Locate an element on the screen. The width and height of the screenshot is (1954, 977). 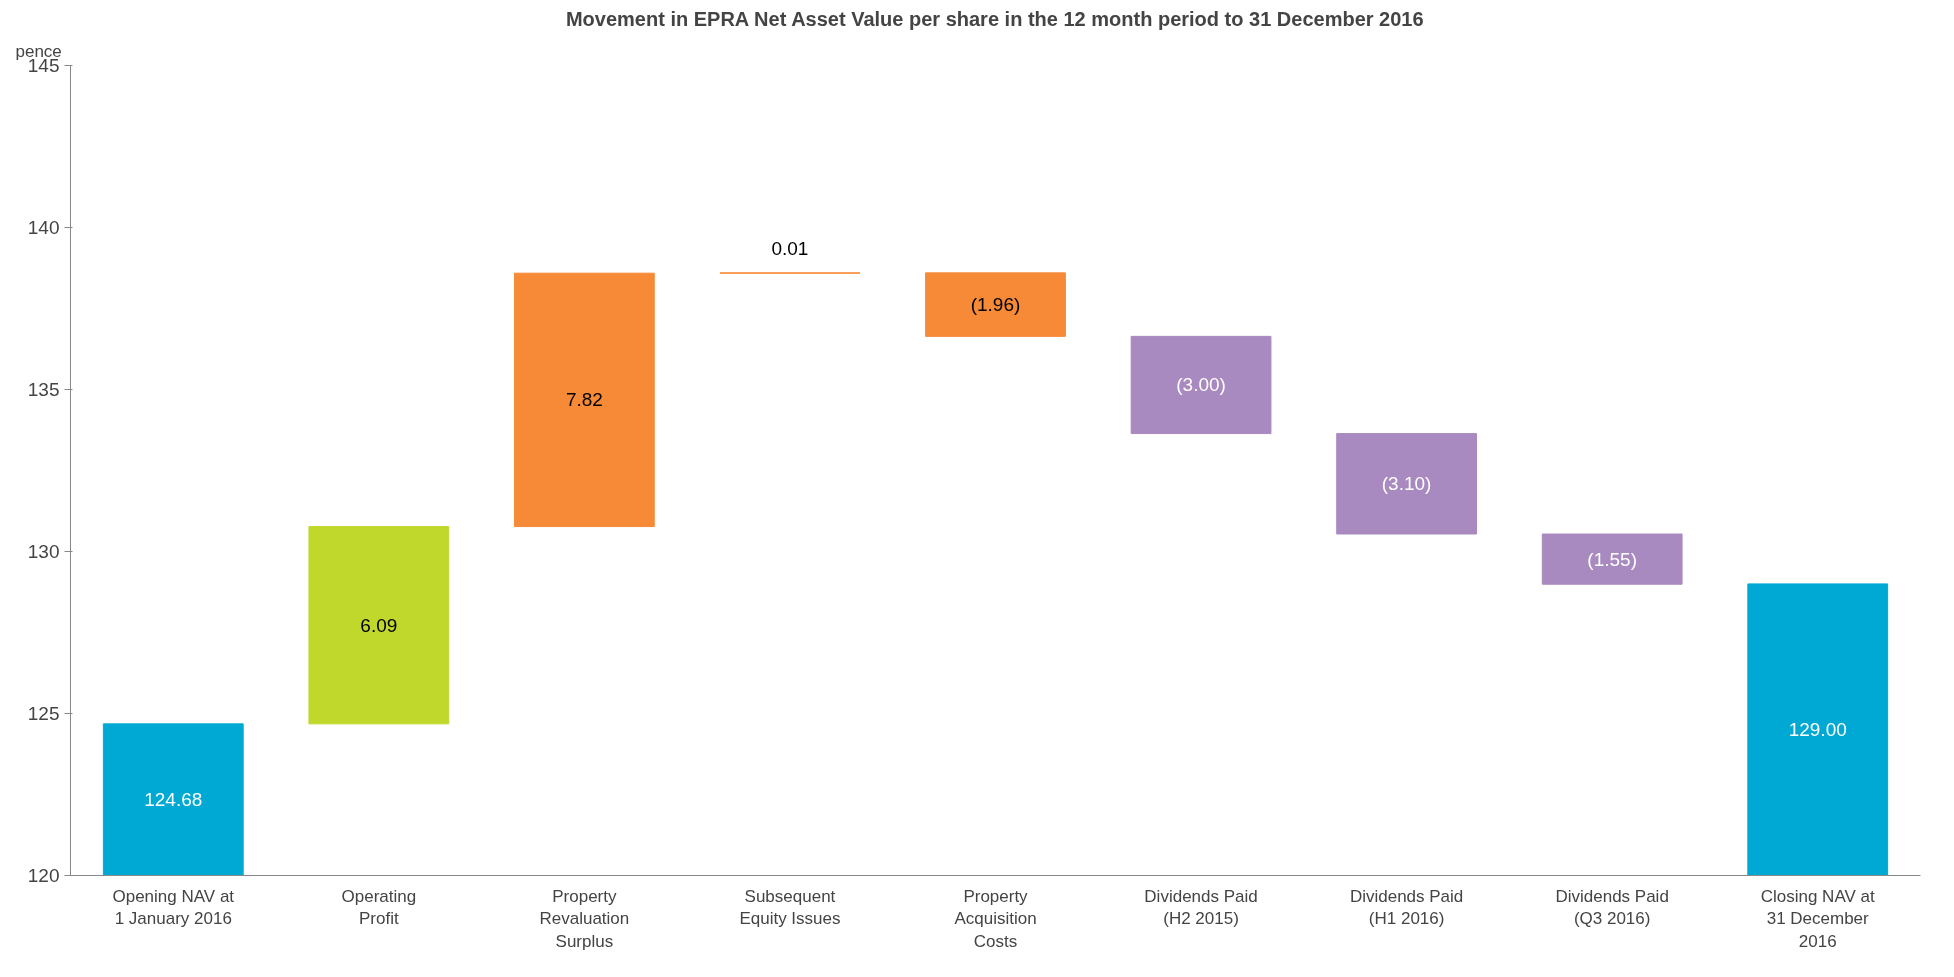
x-tick-label: Operating Profit is located at coordinates (379, 907).